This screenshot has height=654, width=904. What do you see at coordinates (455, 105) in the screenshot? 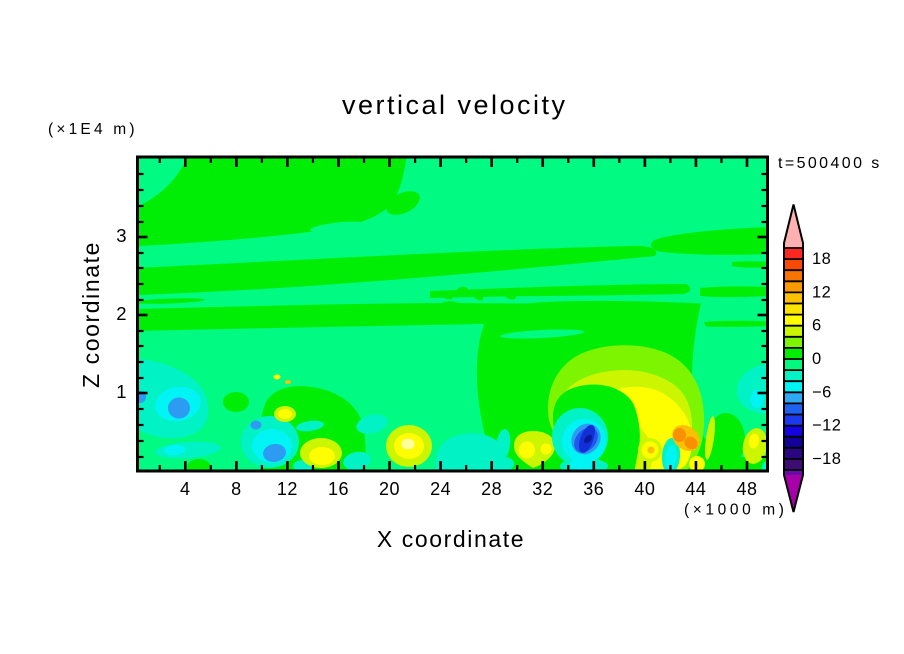
I see `svg-text: vertical velocity` at bounding box center [455, 105].